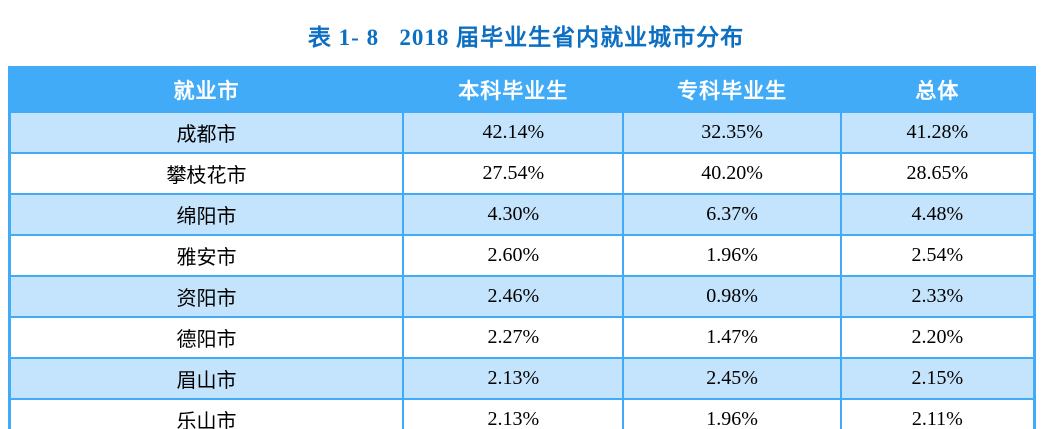  Describe the element at coordinates (513, 132) in the screenshot. I see `cell-undergraduate: 42.14%` at that location.